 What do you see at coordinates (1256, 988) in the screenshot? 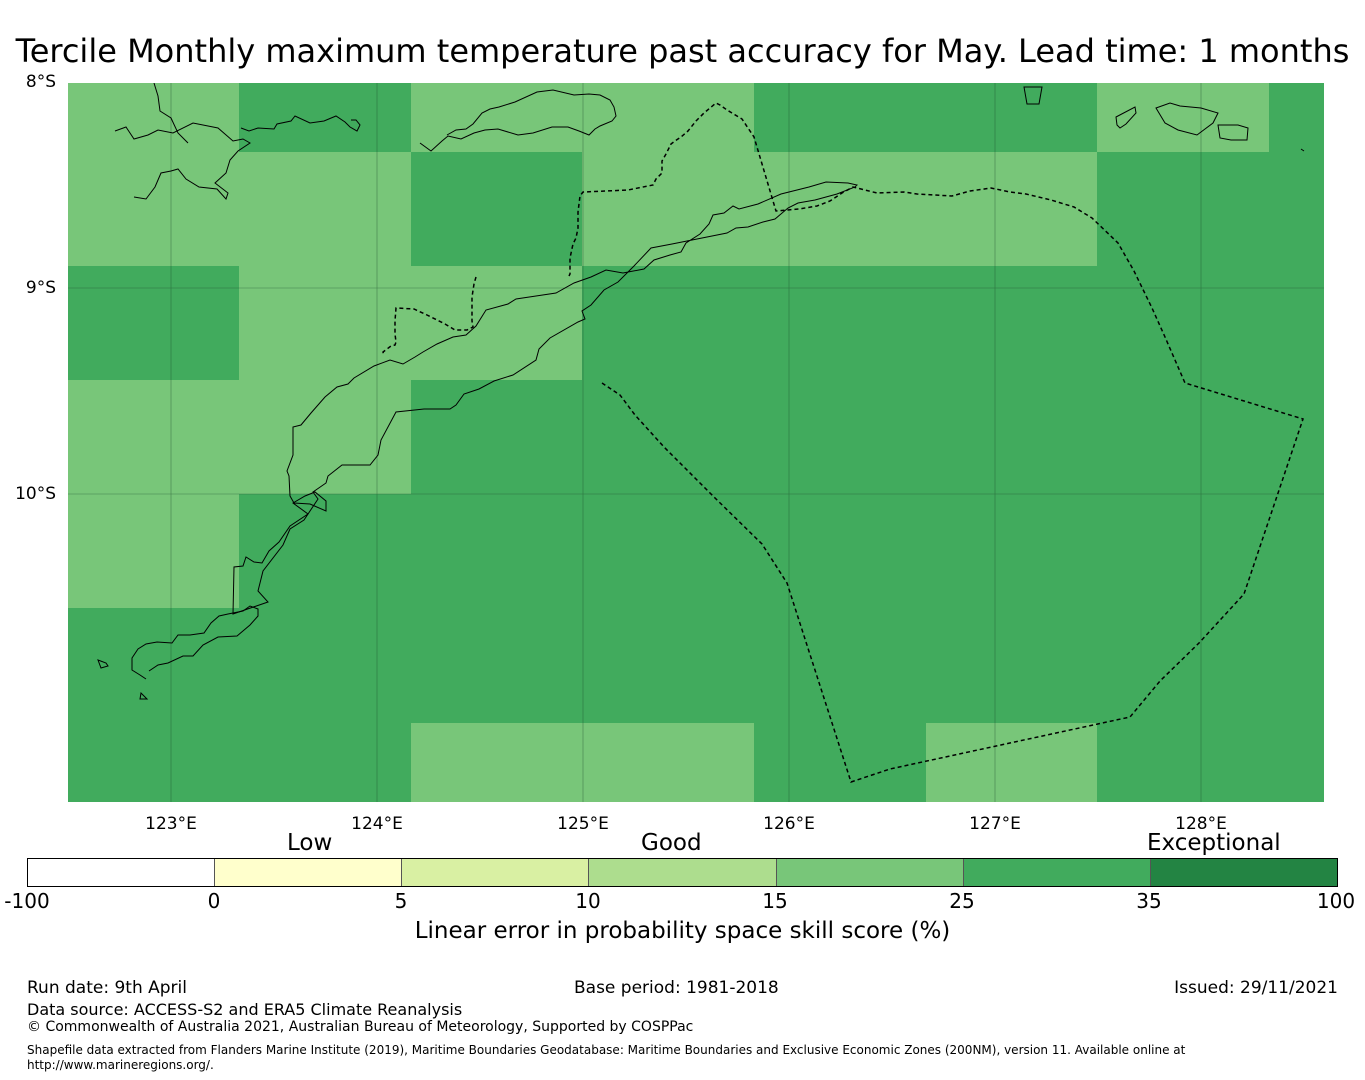
I see `issued-date: Issued: 29/11/2021` at bounding box center [1256, 988].